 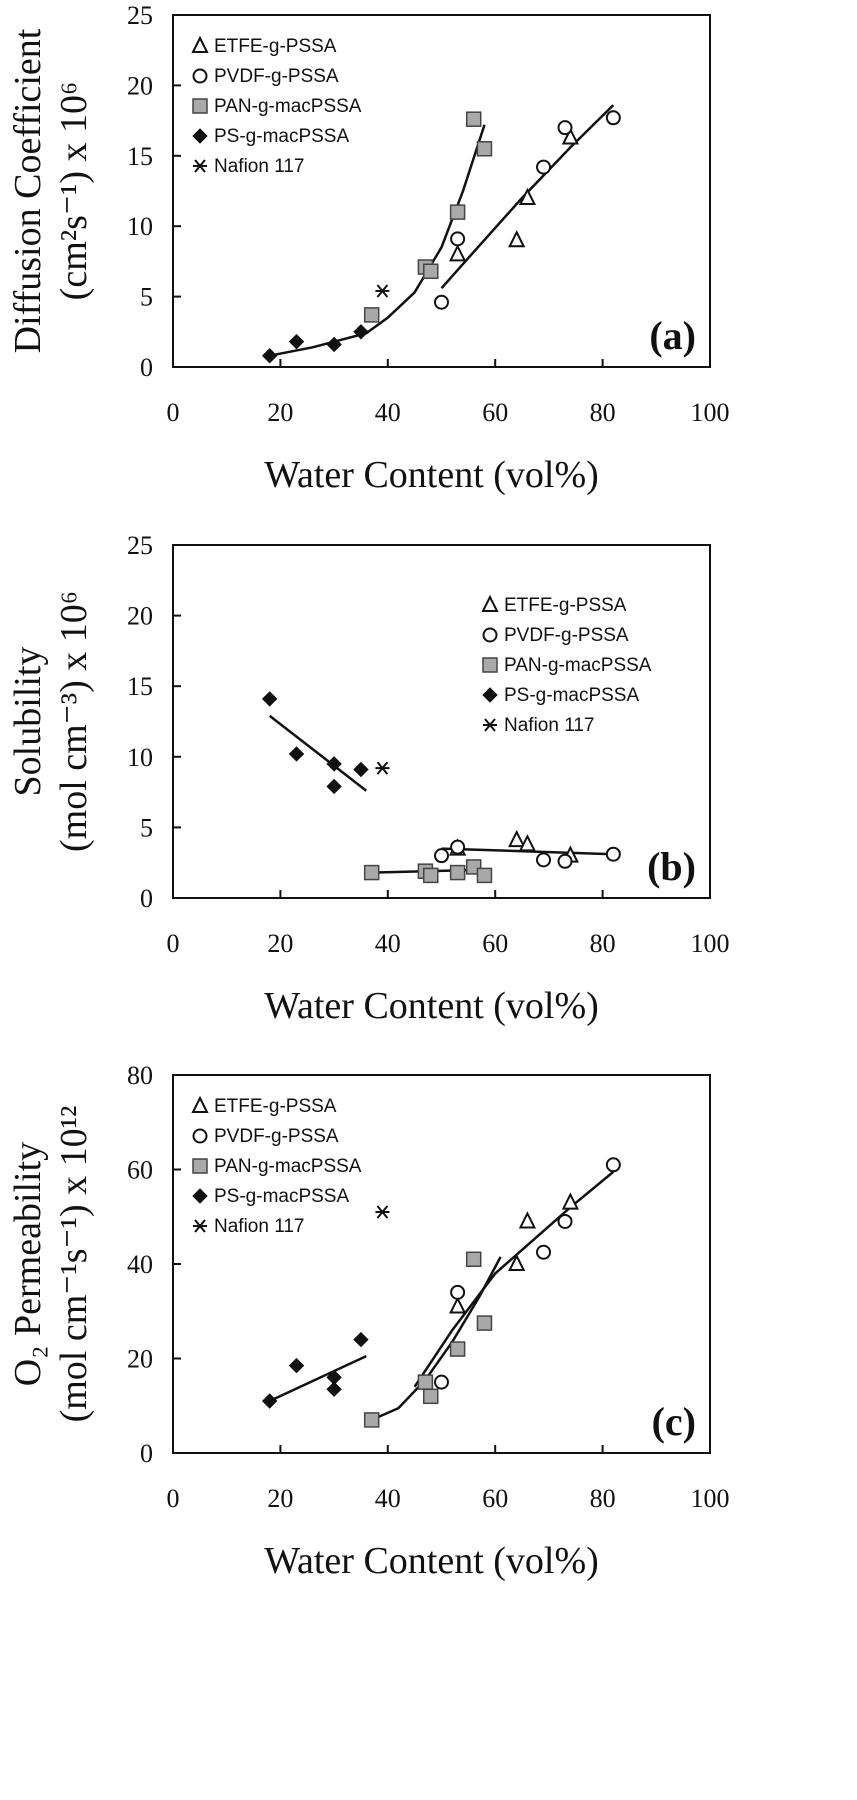 What do you see at coordinates (603, 1498) in the screenshot?
I see `x-tick-label: 80` at bounding box center [603, 1498].